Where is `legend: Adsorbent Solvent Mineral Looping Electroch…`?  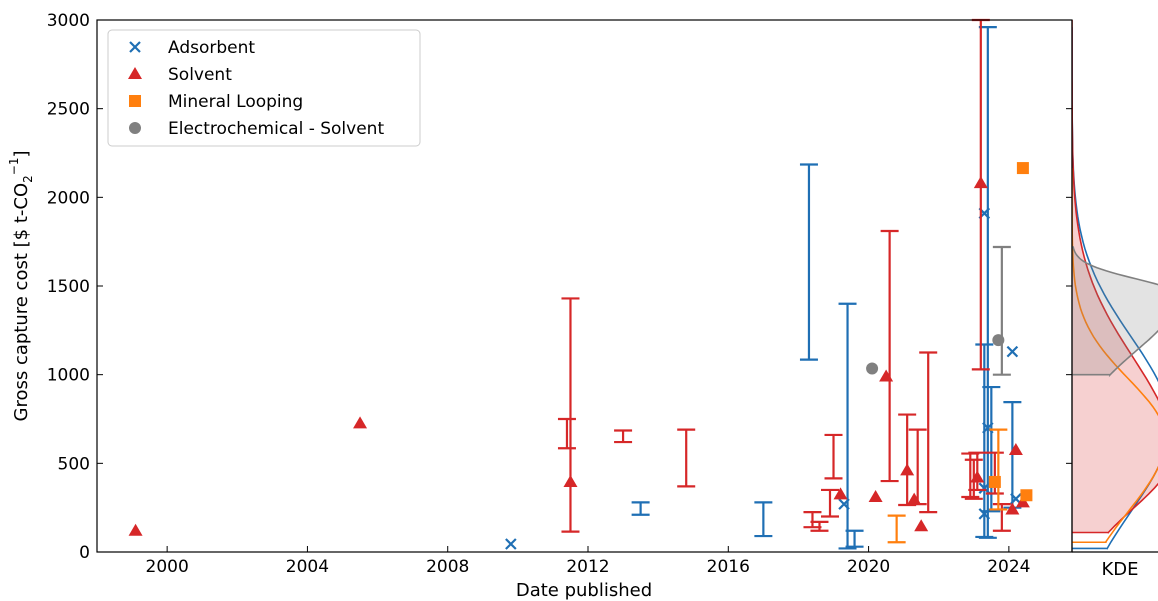 legend: Adsorbent Solvent Mineral Looping Electroch… is located at coordinates (264, 88).